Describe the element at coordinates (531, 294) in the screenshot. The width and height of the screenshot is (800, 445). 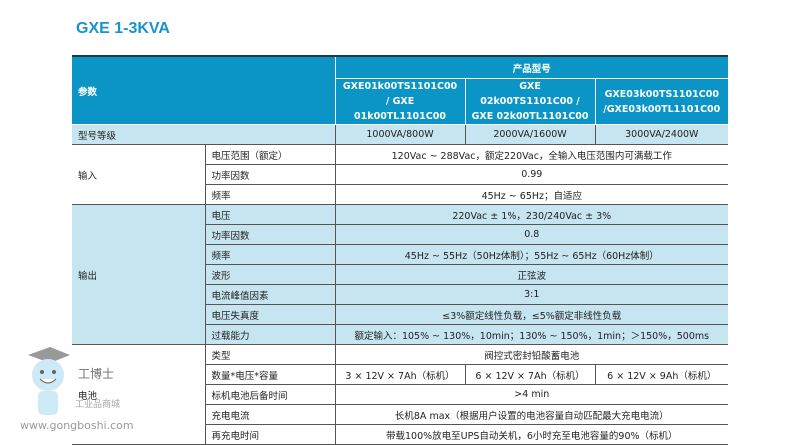
I see `row-value: 3:1` at that location.